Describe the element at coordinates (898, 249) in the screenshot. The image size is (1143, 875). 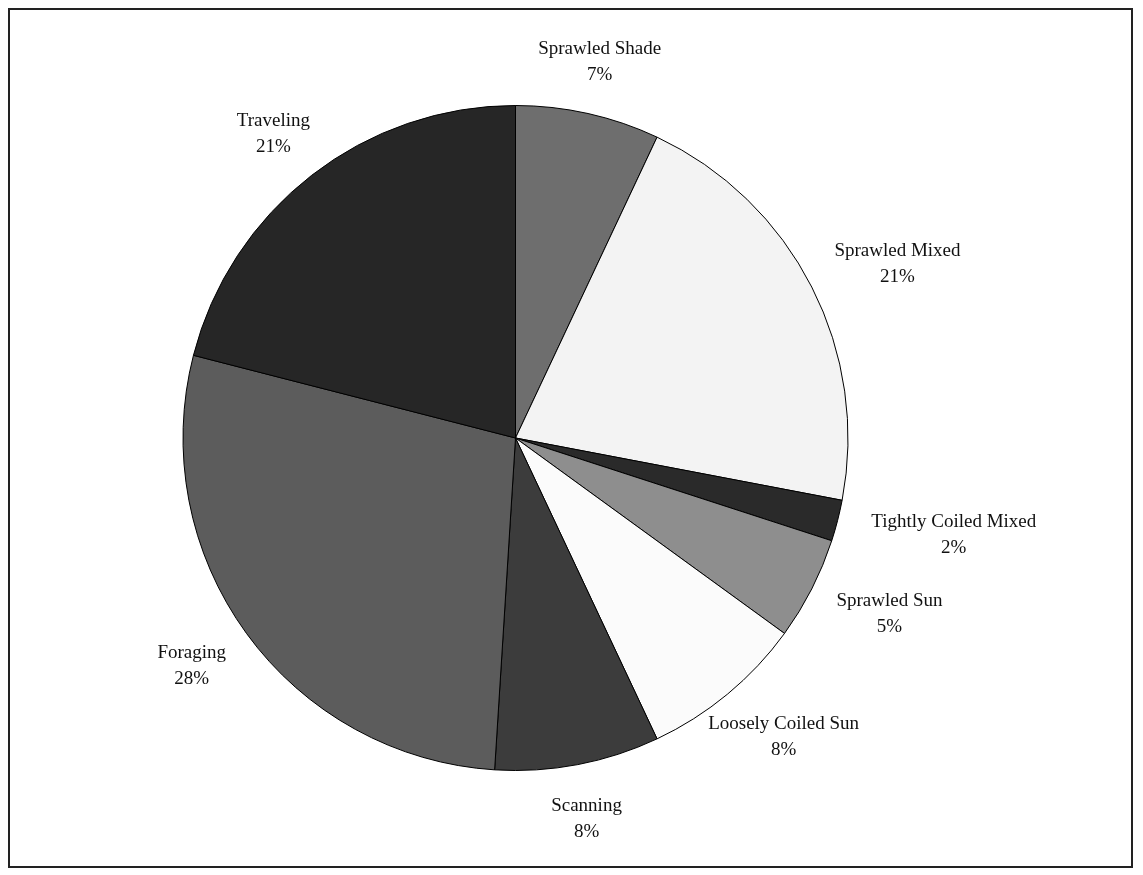
I see `slice-label: Sprawled Mixed` at that location.